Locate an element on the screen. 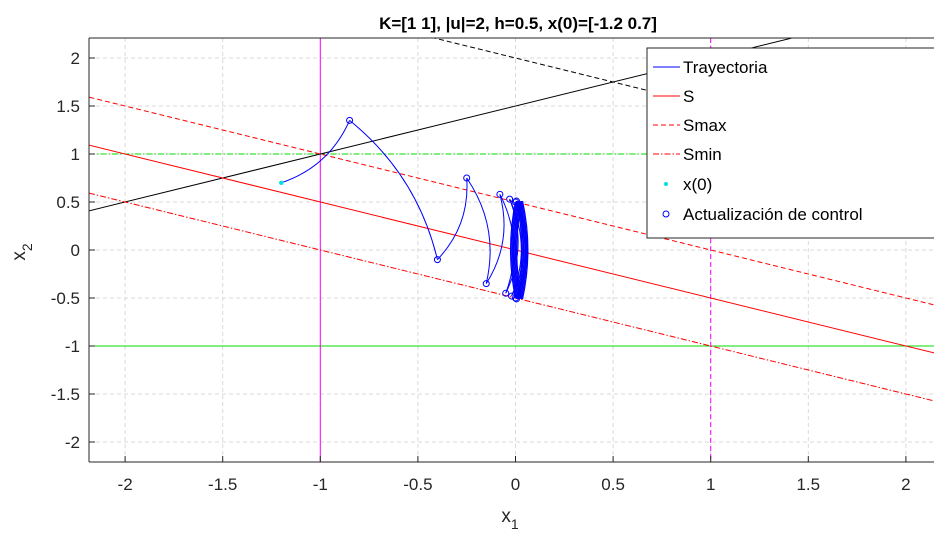 Image resolution: width=934 pixels, height=535 pixels. trajectory is located at coordinates (405, 210).